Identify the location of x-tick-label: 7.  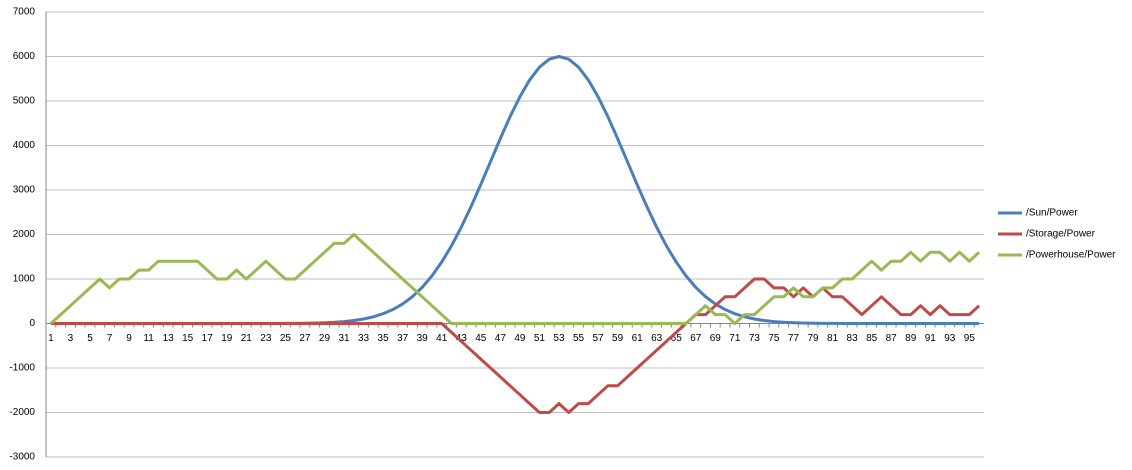
(110, 338).